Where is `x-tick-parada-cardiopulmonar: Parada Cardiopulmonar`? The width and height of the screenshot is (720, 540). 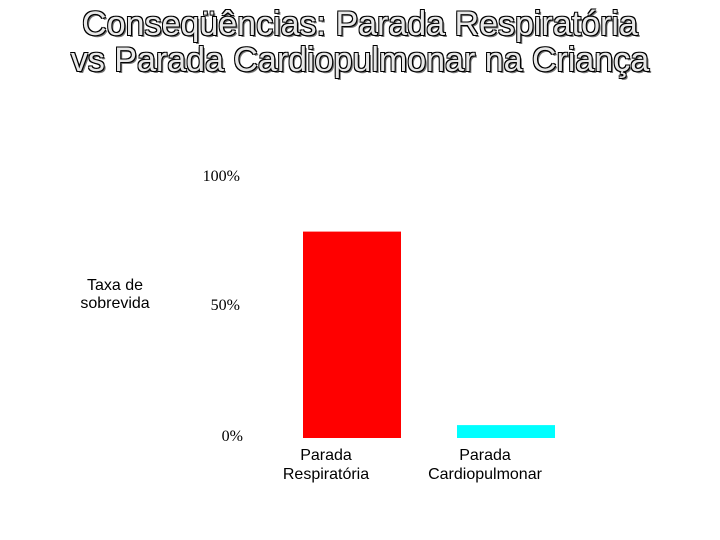 x-tick-parada-cardiopulmonar: Parada Cardiopulmonar is located at coordinates (485, 465).